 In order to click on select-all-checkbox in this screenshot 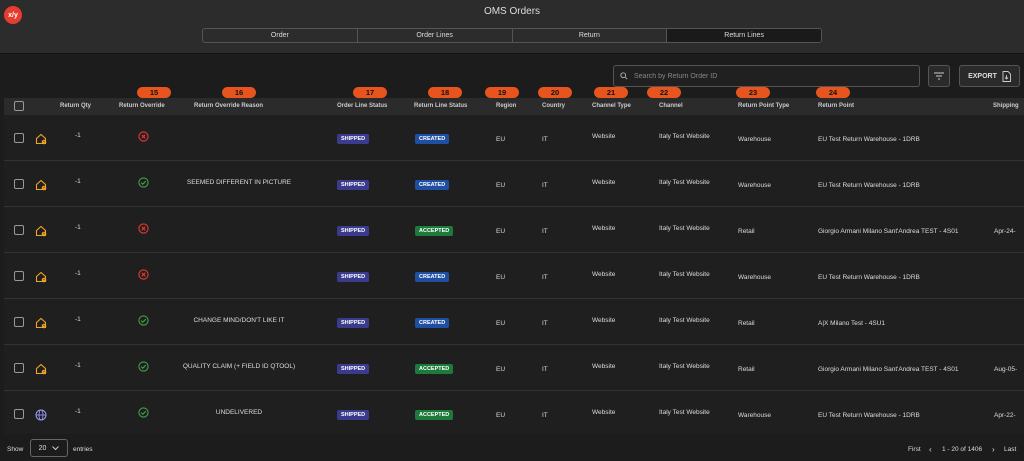, I will do `click(19, 106)`.